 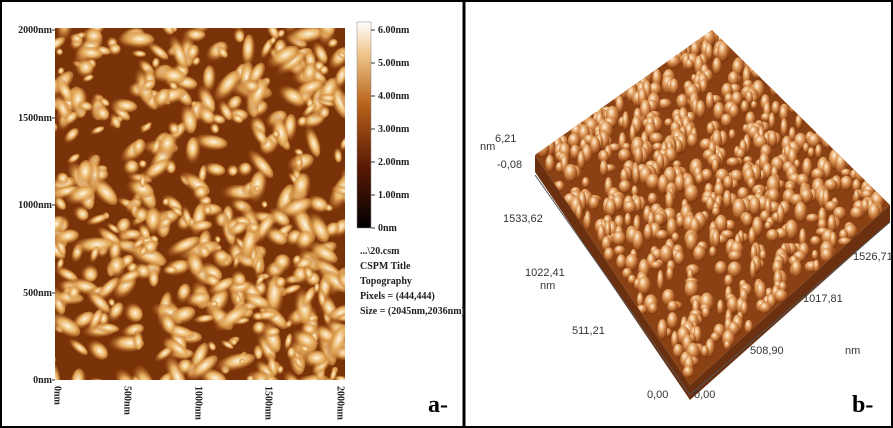 What do you see at coordinates (823, 299) in the screenshot?
I see `x-axis-label: 1017,81` at bounding box center [823, 299].